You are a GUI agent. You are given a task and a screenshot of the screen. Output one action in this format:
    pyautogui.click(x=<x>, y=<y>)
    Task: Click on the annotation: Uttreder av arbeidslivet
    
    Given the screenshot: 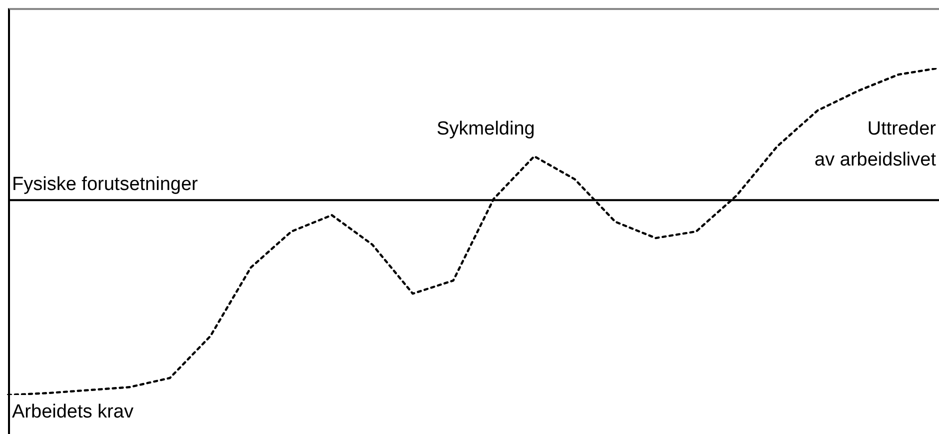 What is the action you would take?
    pyautogui.click(x=875, y=144)
    